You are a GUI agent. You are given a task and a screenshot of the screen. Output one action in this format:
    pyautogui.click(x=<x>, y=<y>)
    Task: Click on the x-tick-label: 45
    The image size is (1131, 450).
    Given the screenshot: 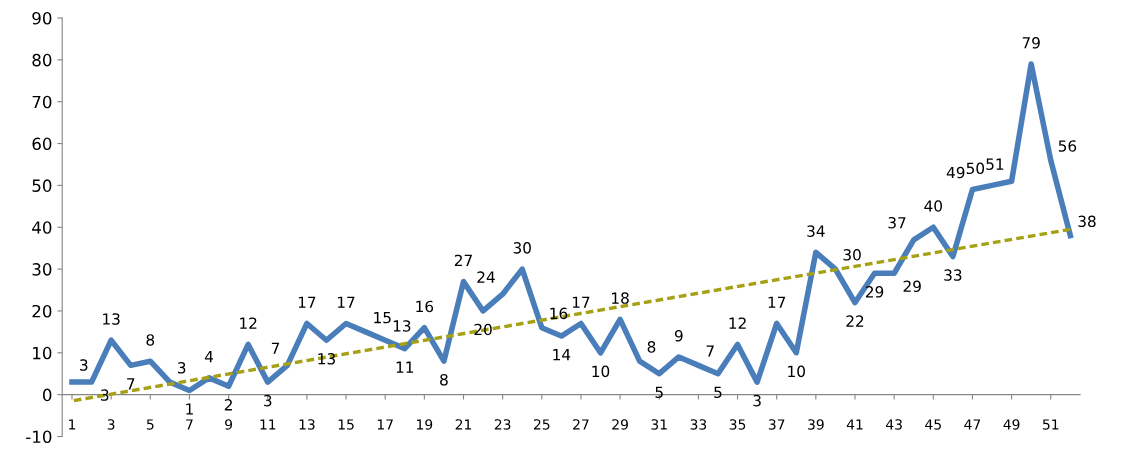 What is the action you would take?
    pyautogui.click(x=933, y=424)
    